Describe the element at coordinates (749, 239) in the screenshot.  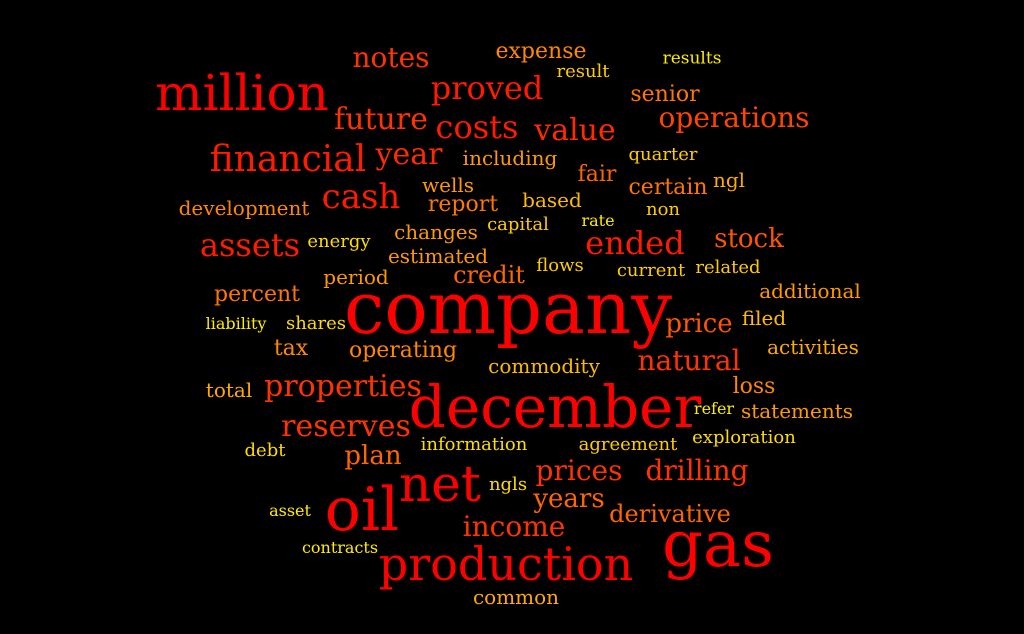
I see `word-stock: stock` at that location.